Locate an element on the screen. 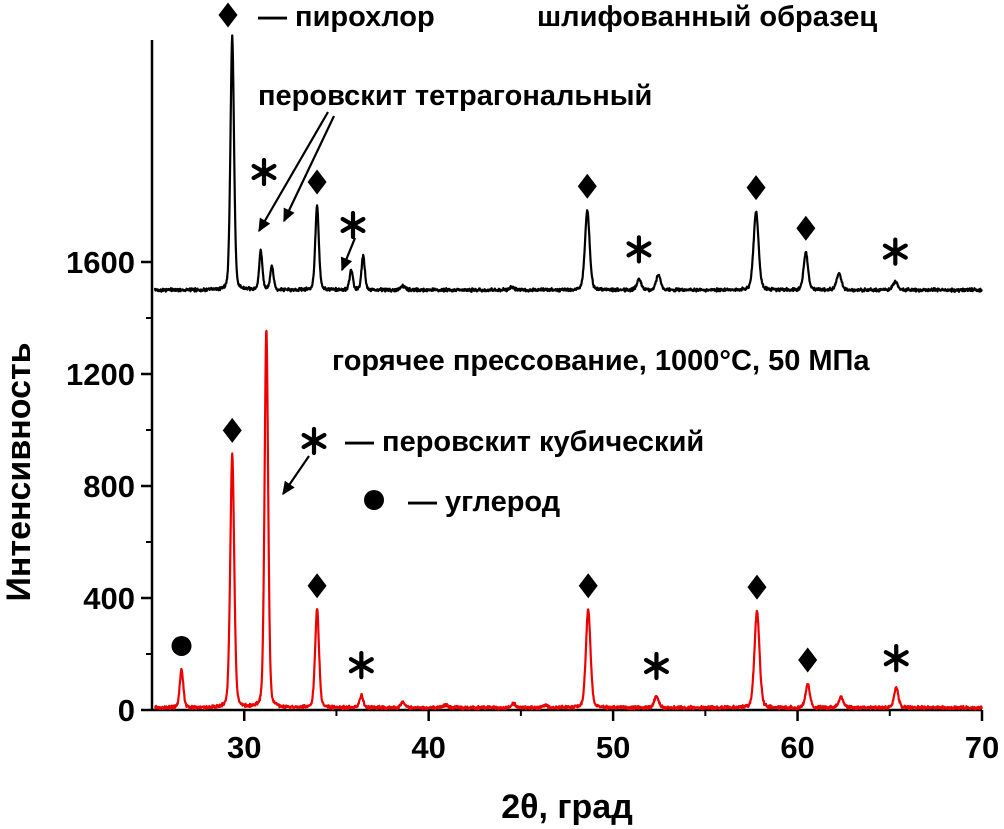  legend-pyrochlore-label: — пирохлор is located at coordinates (346, 17).